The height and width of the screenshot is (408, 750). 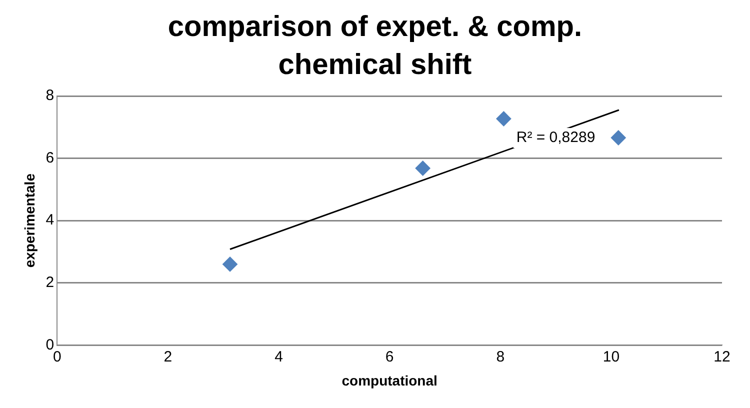 I want to click on x-tick-label: 10, so click(x=611, y=357).